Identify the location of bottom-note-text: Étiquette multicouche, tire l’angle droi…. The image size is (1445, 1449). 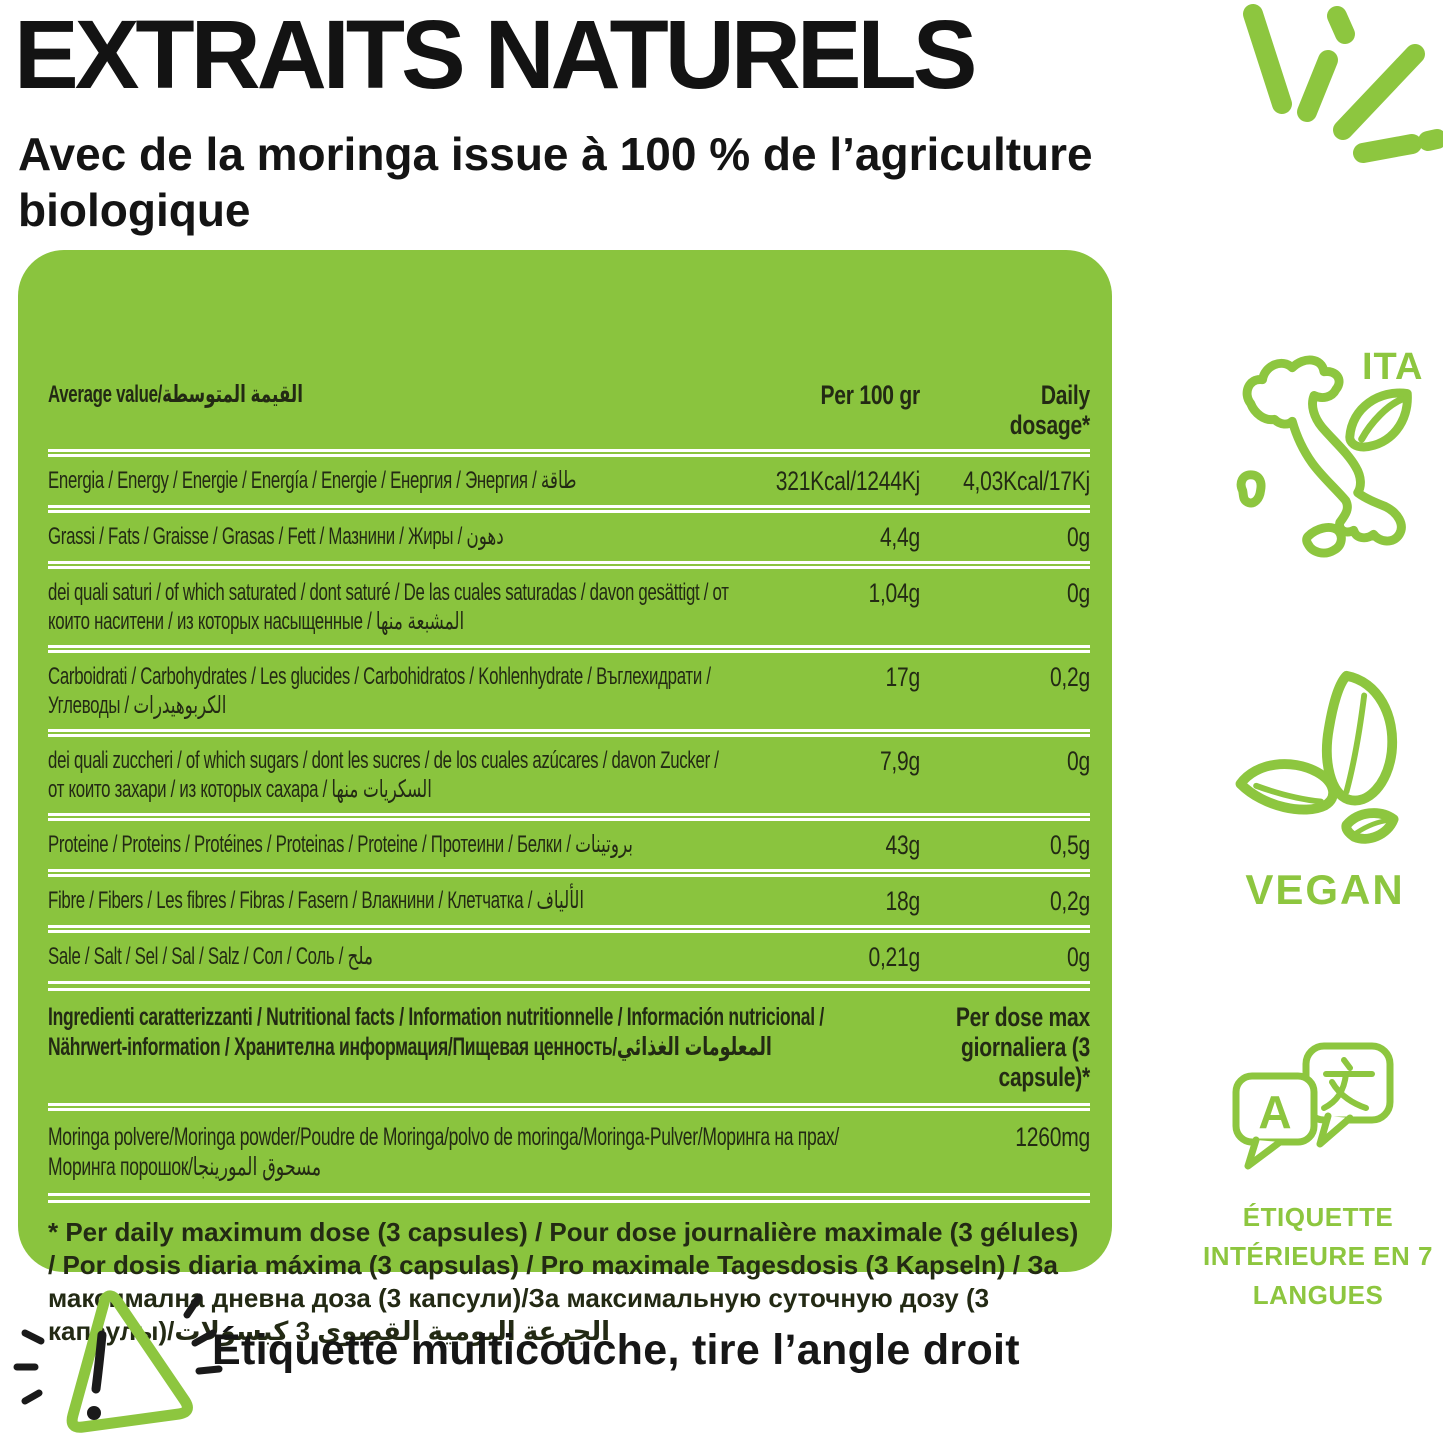
(616, 1350).